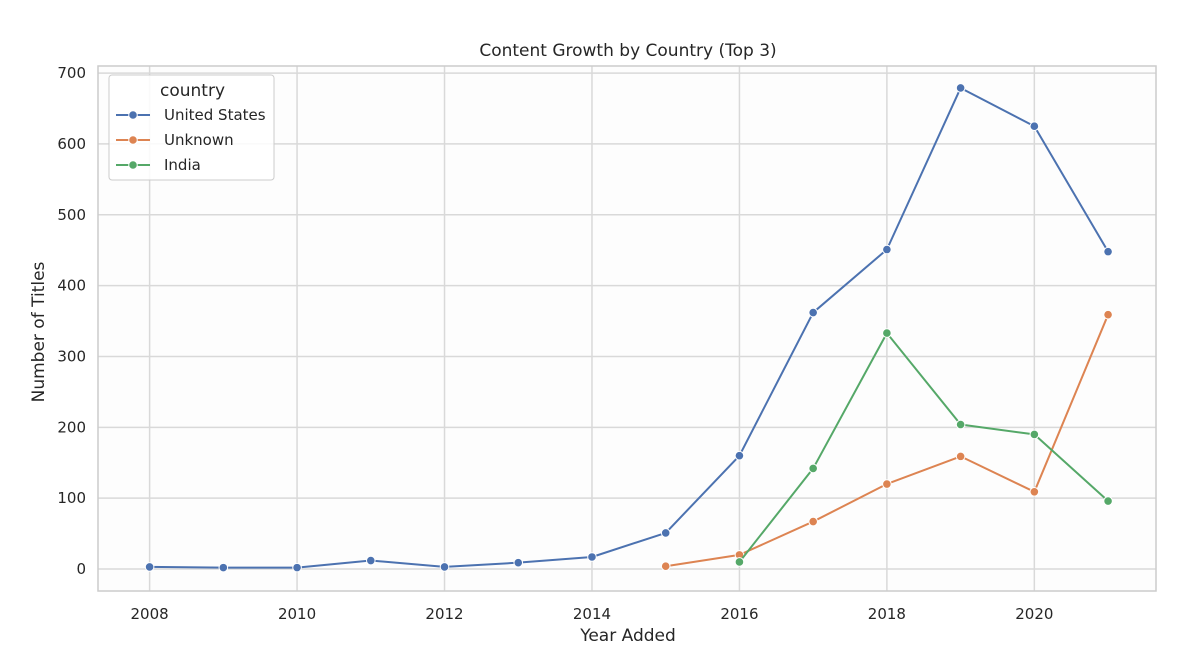  I want to click on series-india, so click(923, 447).